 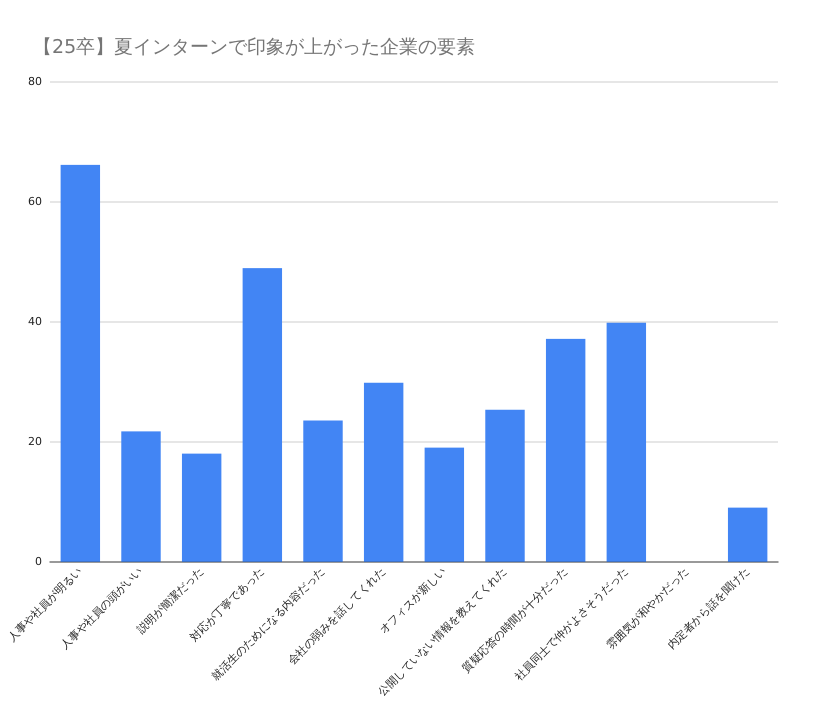 I want to click on y-tick-label: 0, so click(x=38, y=561).